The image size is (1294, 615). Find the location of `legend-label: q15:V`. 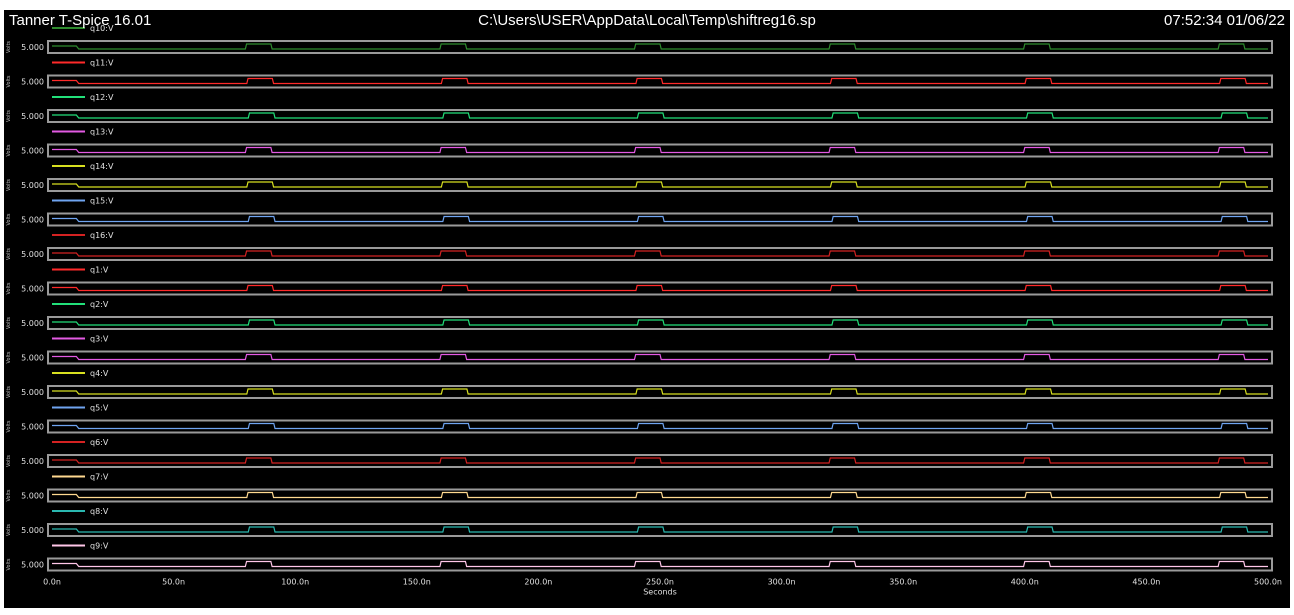

legend-label: q15:V is located at coordinates (102, 201).